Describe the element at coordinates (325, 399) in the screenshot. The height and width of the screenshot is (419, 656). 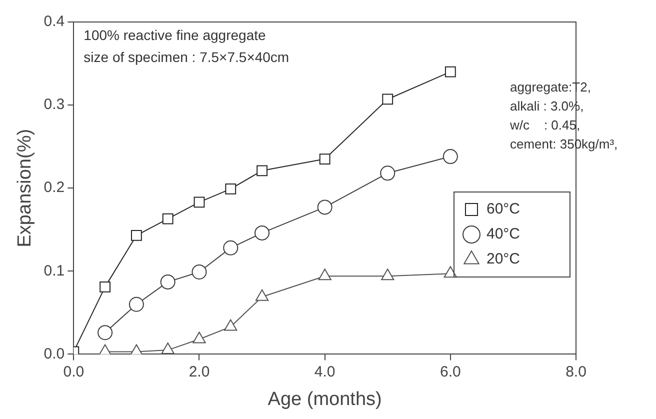
I see `x-axis-title: Age (months)` at that location.